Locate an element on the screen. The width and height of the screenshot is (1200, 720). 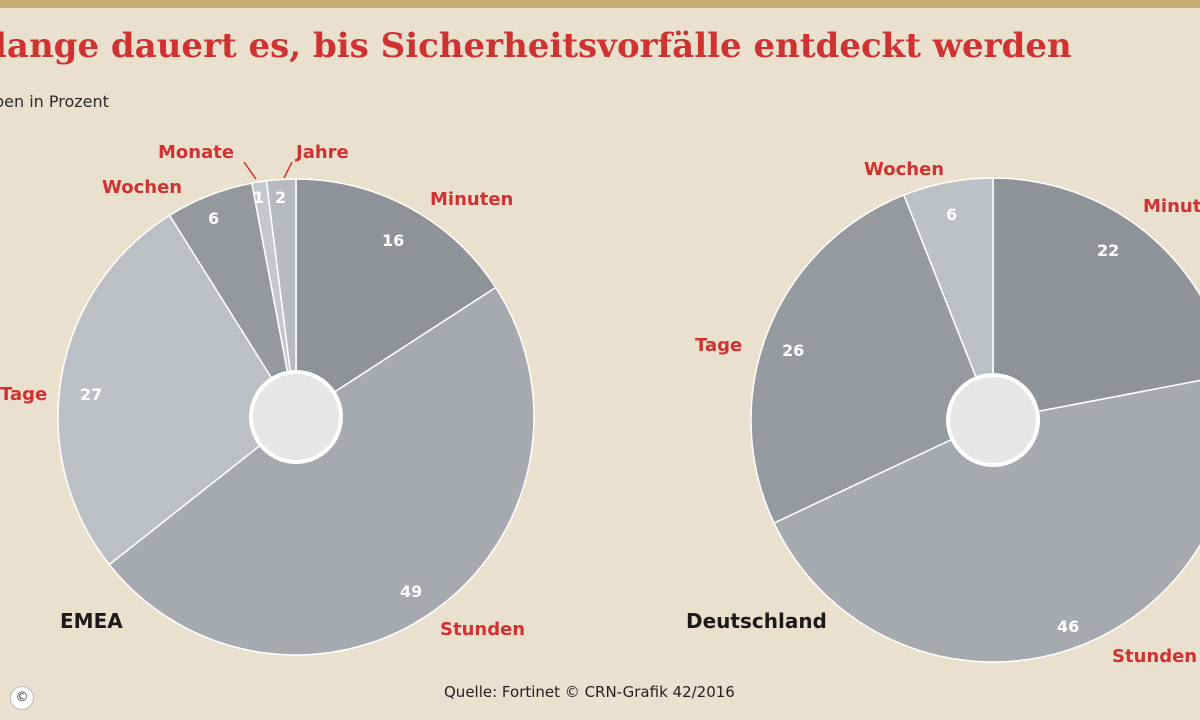
top-accent-bar is located at coordinates (600, 4).